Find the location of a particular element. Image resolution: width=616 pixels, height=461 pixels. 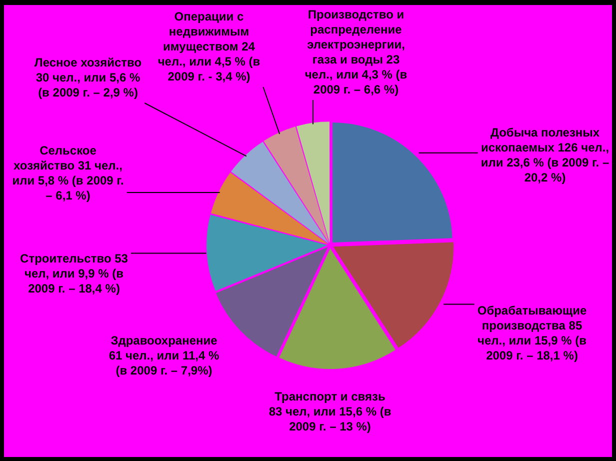

data-label: 61 чел., или 11,4 % (в 2009 г. – 7,9%) is located at coordinates (164, 363).